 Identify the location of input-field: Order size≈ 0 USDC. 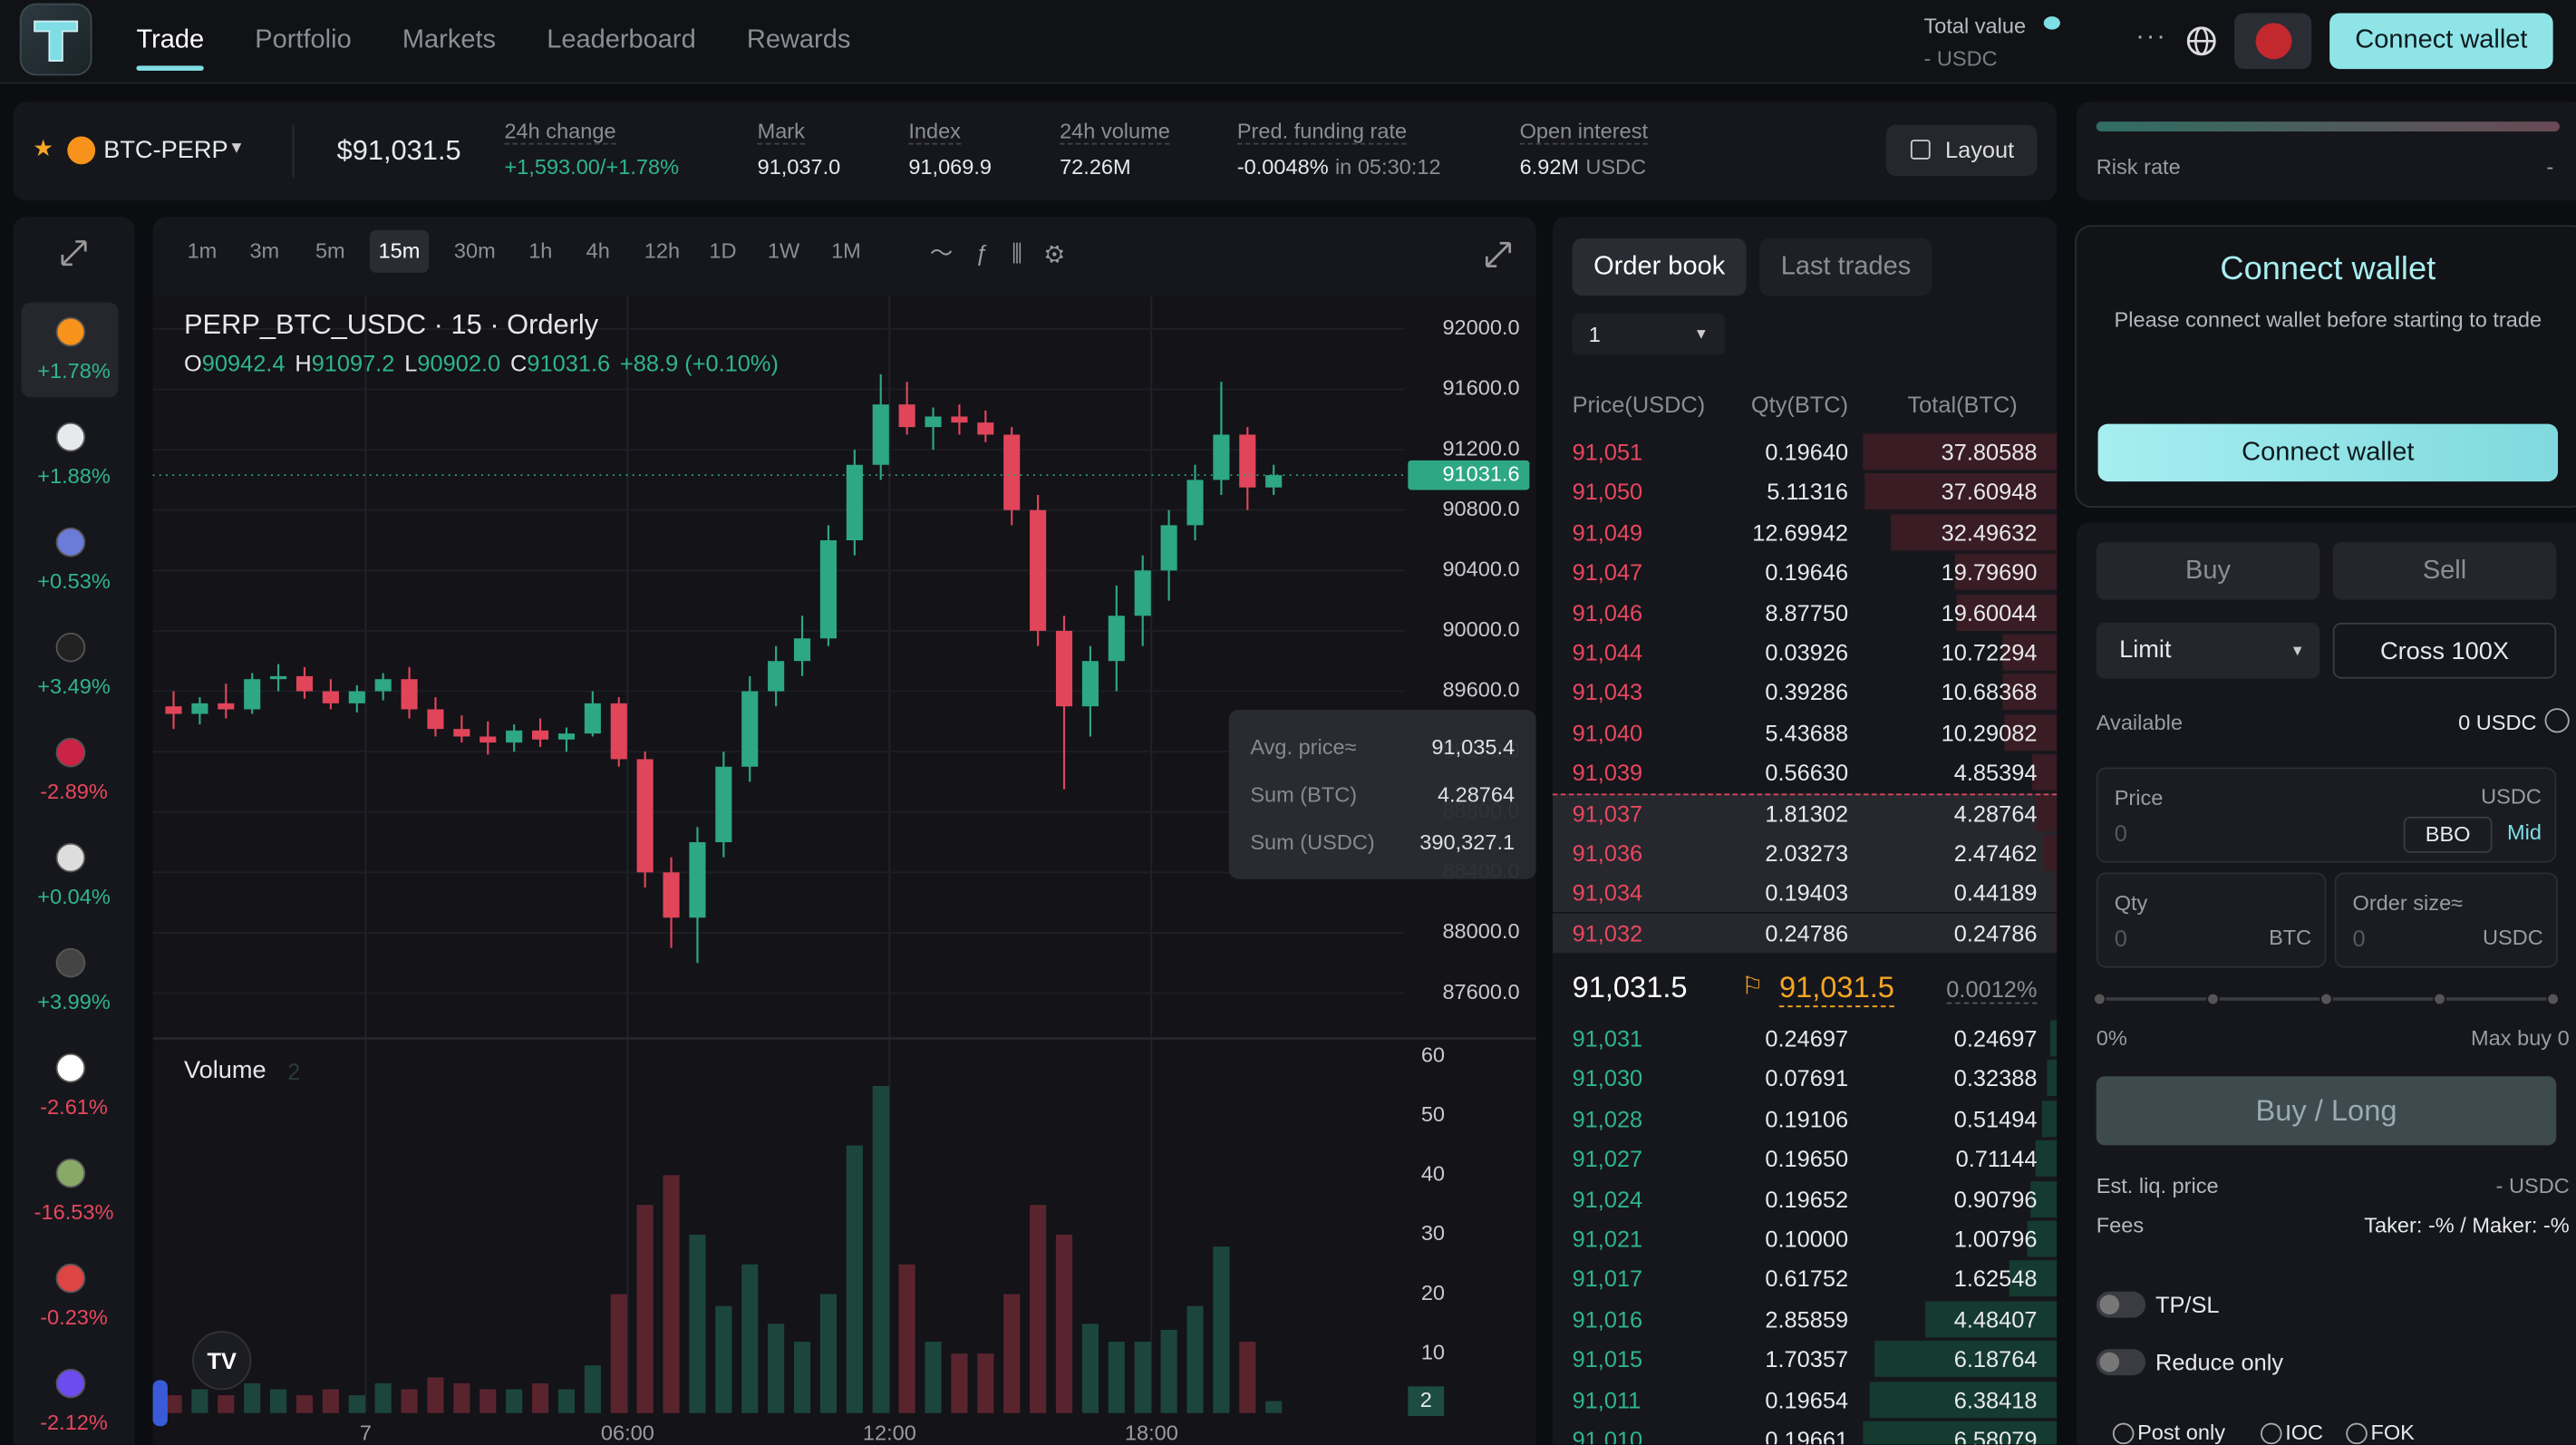
(2446, 920).